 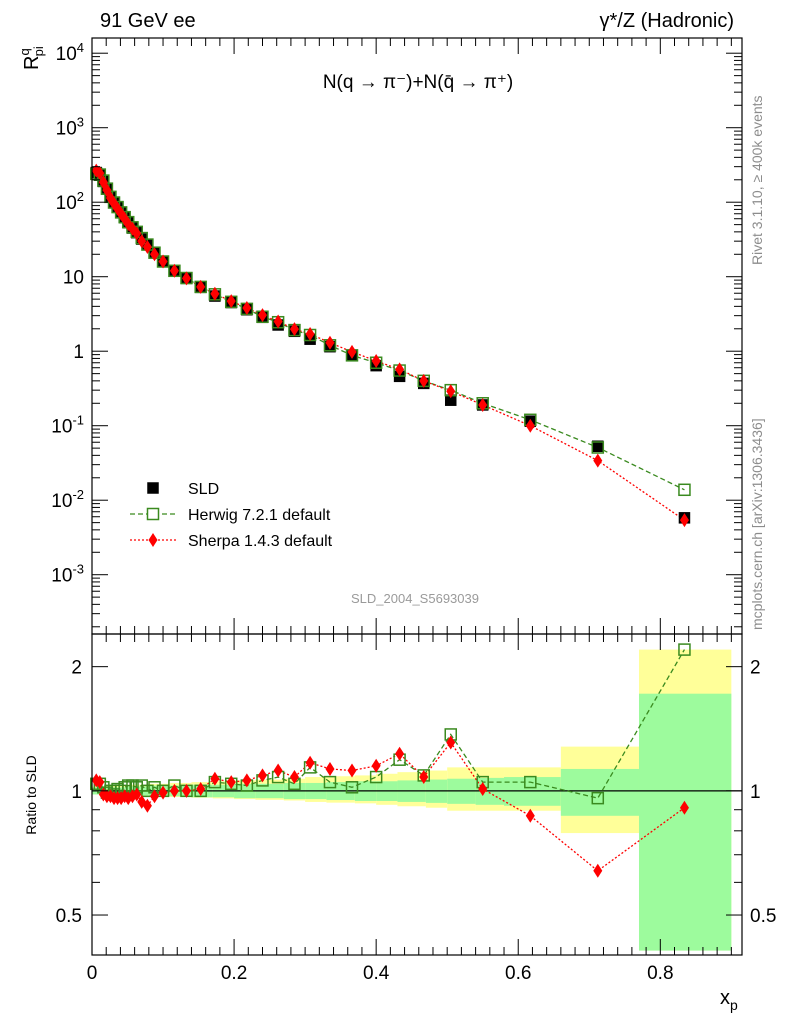 I want to click on main-y-tick-label: 10⁻², so click(x=67, y=499).